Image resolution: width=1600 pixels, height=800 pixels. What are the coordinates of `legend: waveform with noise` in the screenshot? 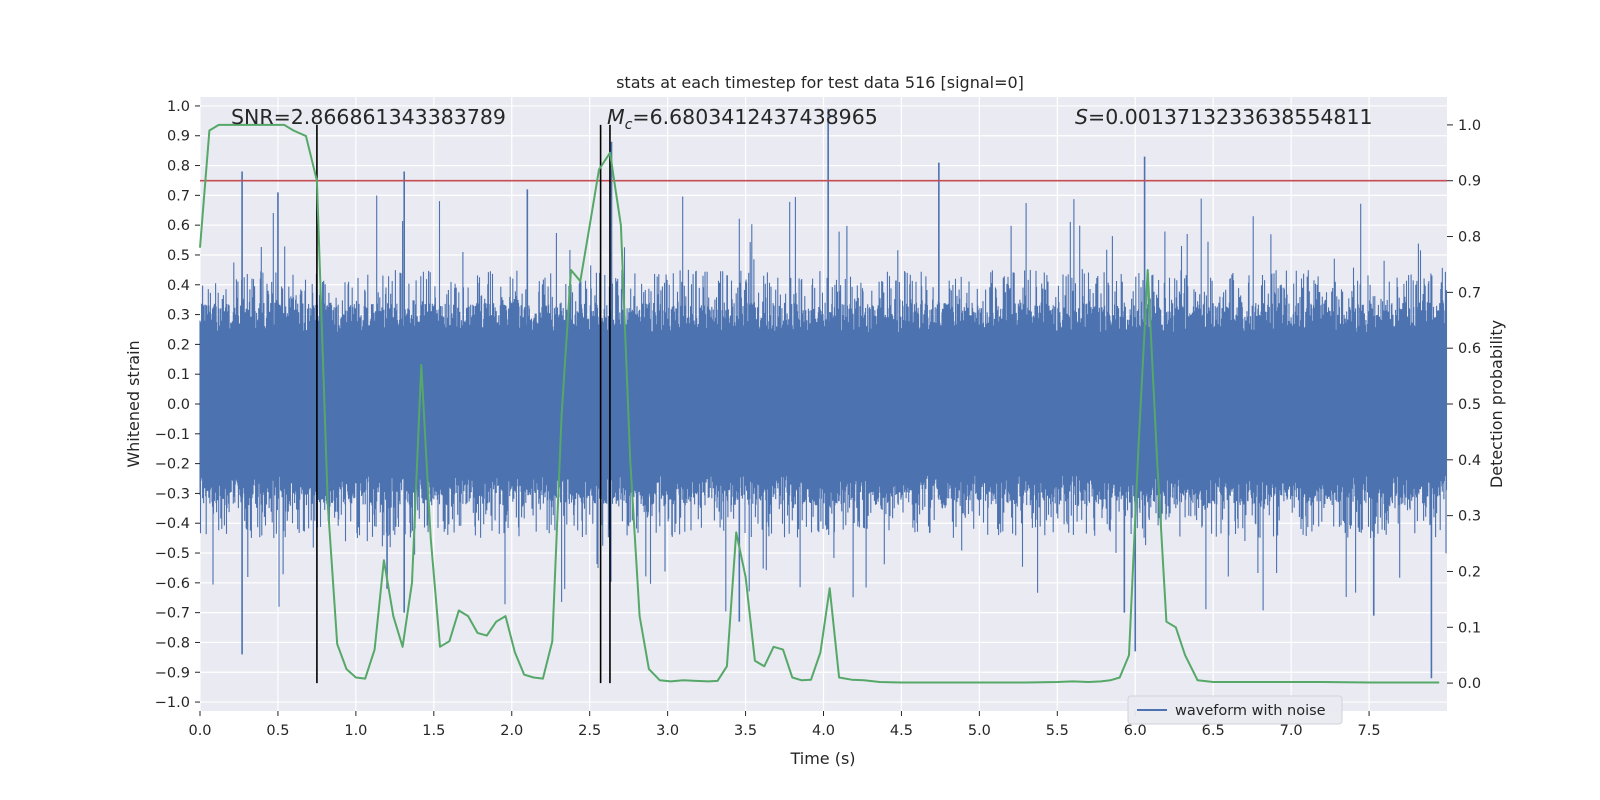 It's located at (1235, 710).